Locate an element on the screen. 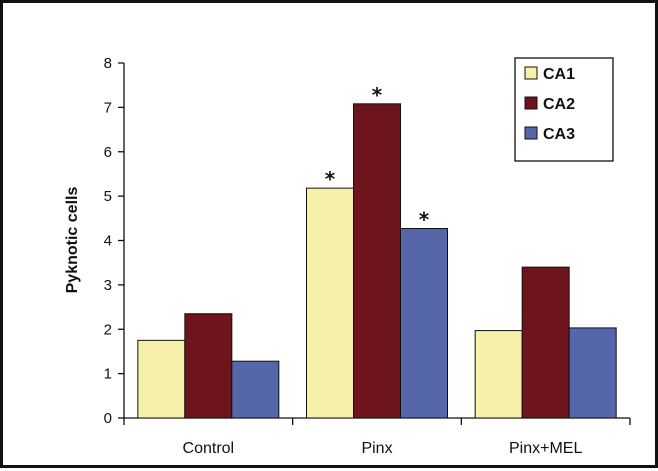 The image size is (658, 471). legend-label-ca1: CA1 is located at coordinates (559, 74).